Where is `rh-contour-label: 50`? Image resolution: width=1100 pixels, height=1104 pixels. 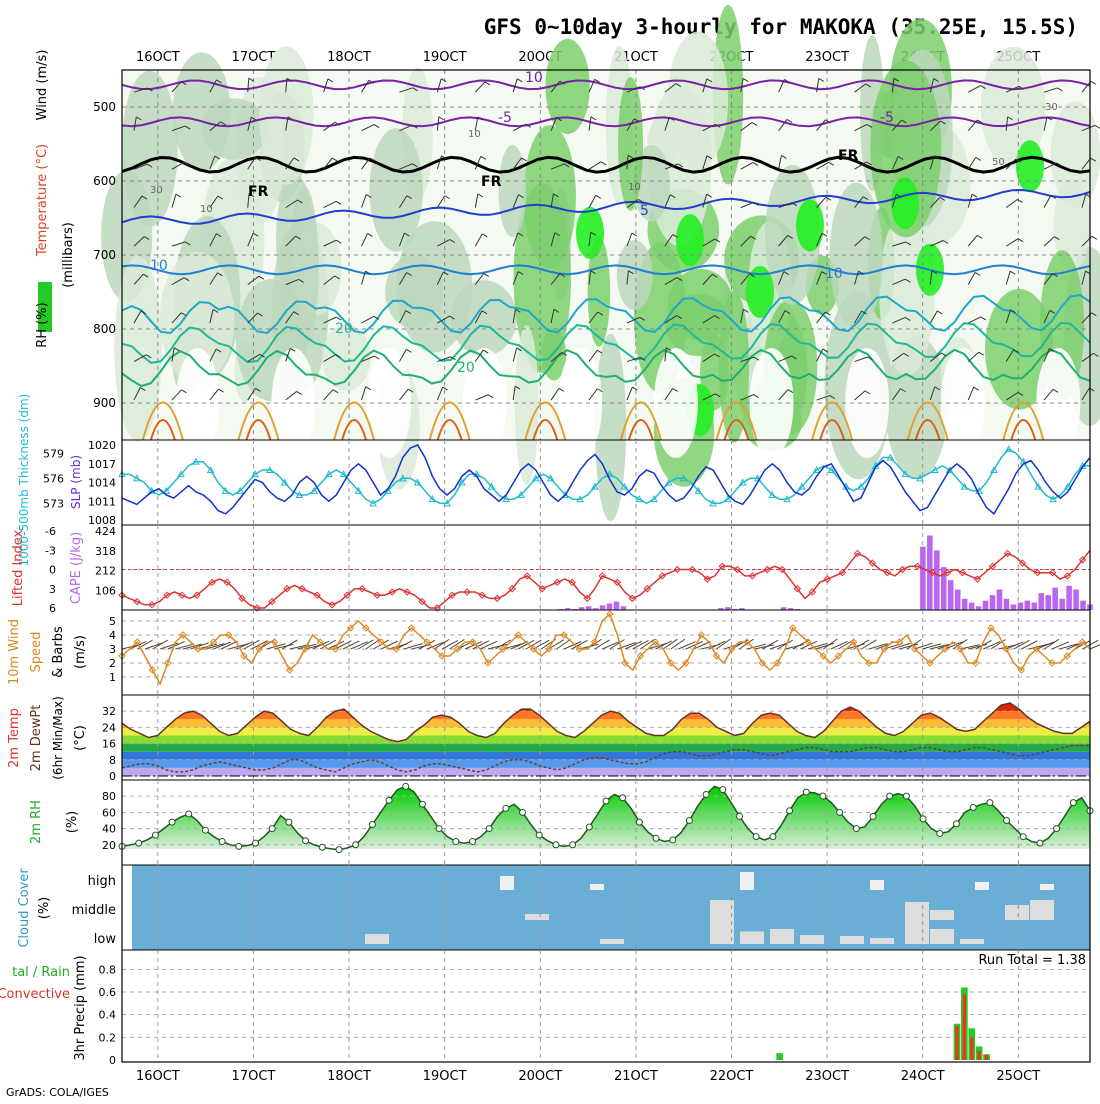
rh-contour-label: 50 is located at coordinates (998, 162).